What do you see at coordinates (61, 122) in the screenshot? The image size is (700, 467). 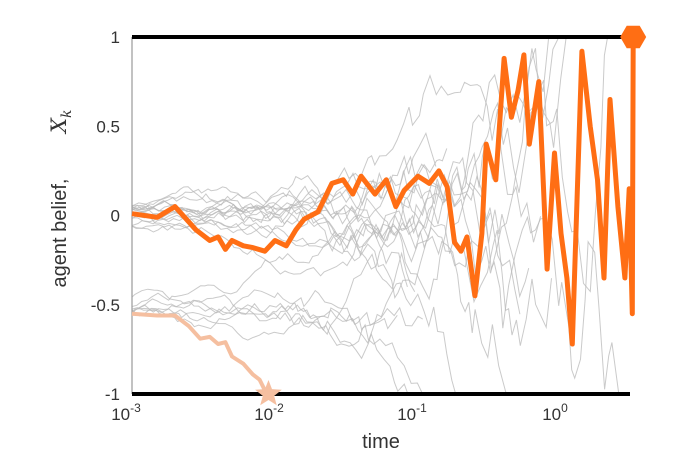 I see `y-axis-symbol: Xk` at bounding box center [61, 122].